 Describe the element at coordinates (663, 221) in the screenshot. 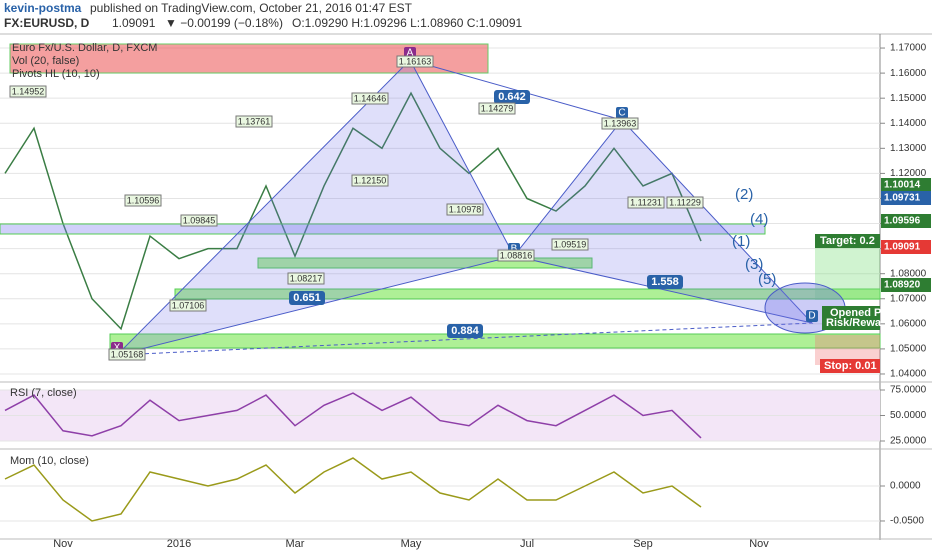

I see `pattern-bcd` at that location.